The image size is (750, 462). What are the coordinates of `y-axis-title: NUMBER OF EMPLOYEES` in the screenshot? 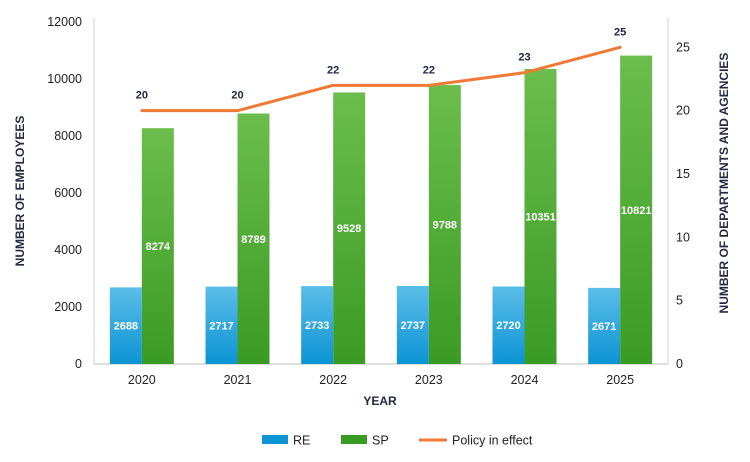 It's located at (20, 191).